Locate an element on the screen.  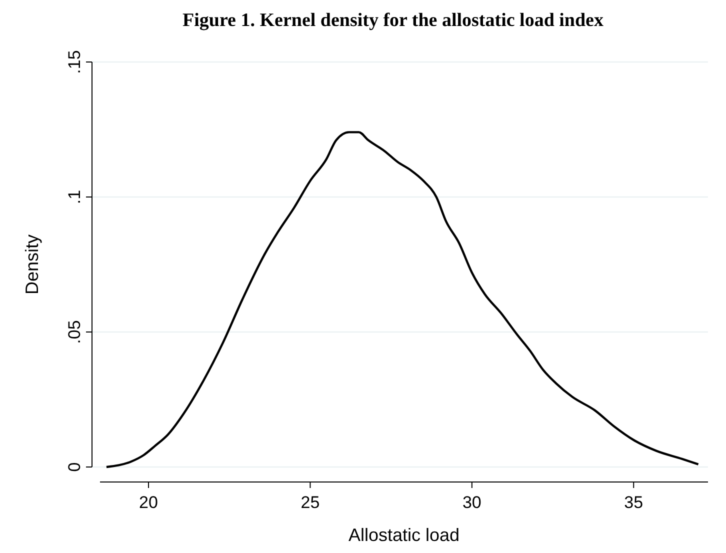
x-tick-label: 35 is located at coordinates (634, 502).